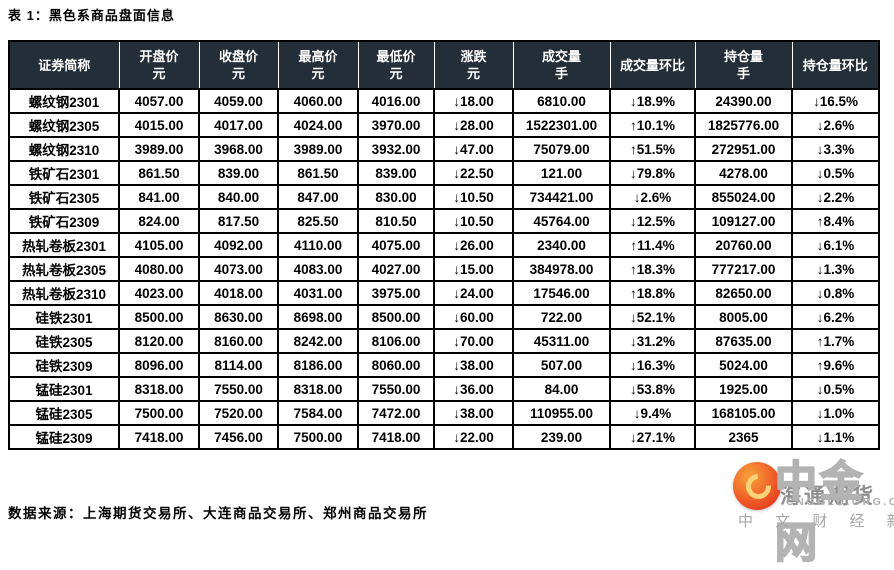 Image resolution: width=894 pixels, height=570 pixels. What do you see at coordinates (743, 149) in the screenshot?
I see `cell-open-interest: 272951.00` at bounding box center [743, 149].